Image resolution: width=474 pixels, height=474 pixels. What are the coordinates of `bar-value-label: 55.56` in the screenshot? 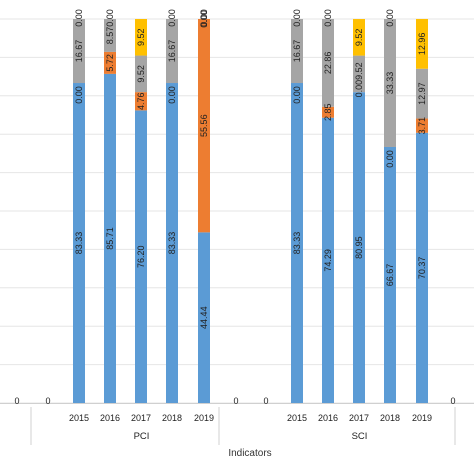 It's located at (204, 125).